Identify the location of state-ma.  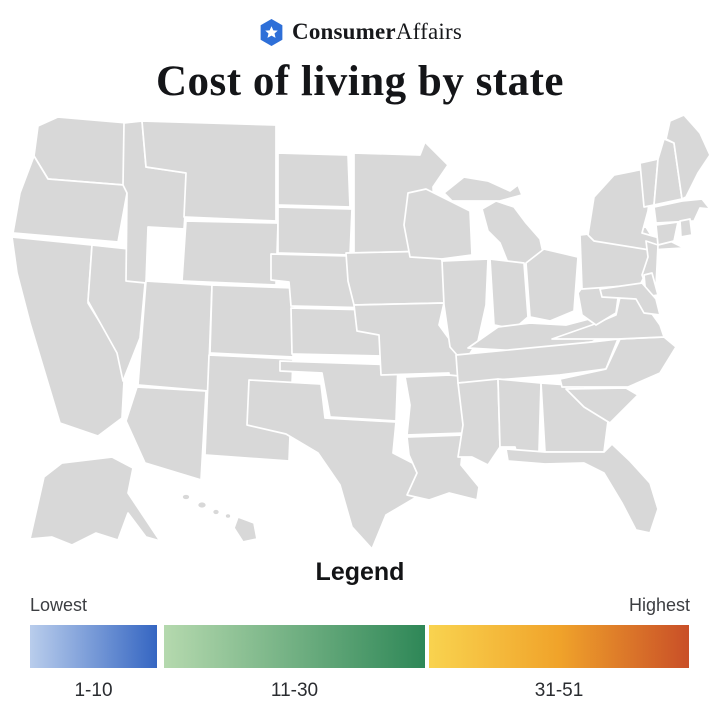
(682, 211).